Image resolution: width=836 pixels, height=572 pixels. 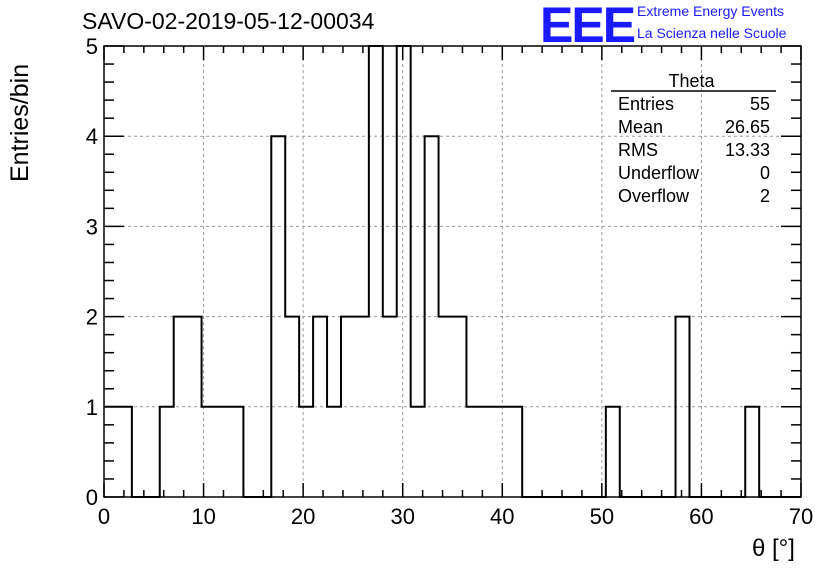 I want to click on logo-subtitle-line2: La Scienza nelle Scuole, so click(x=712, y=33).